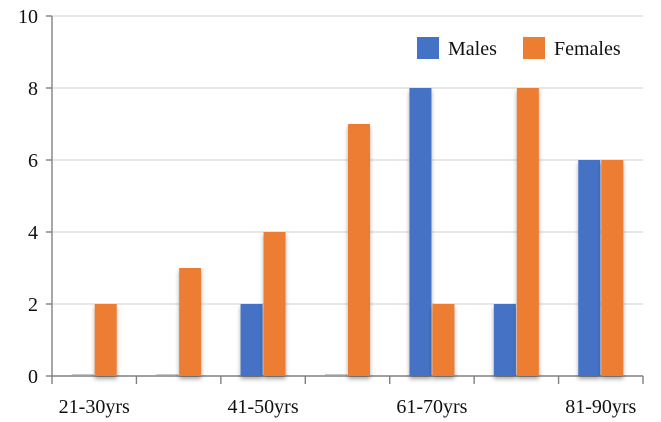 The height and width of the screenshot is (422, 661). I want to click on x-tick-label-0: 21-30yrs, so click(94, 407).